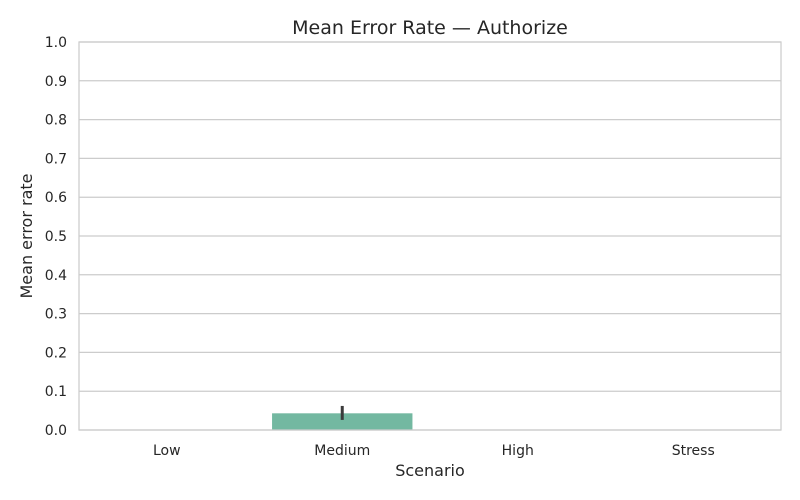 Image resolution: width=800 pixels, height=500 pixels. Describe the element at coordinates (56, 159) in the screenshot. I see `y-tick-label: 0.7` at that location.